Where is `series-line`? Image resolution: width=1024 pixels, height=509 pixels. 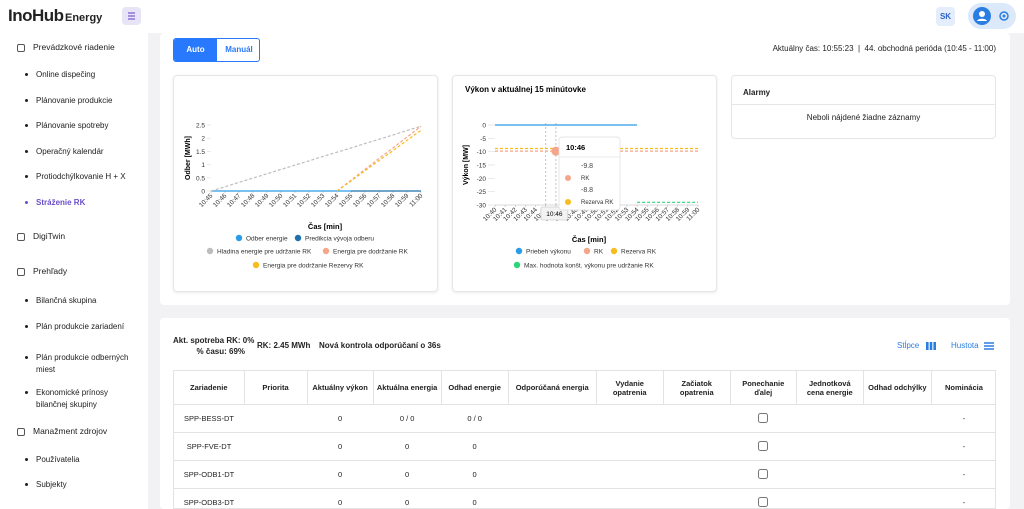
series-line is located at coordinates (316, 158).